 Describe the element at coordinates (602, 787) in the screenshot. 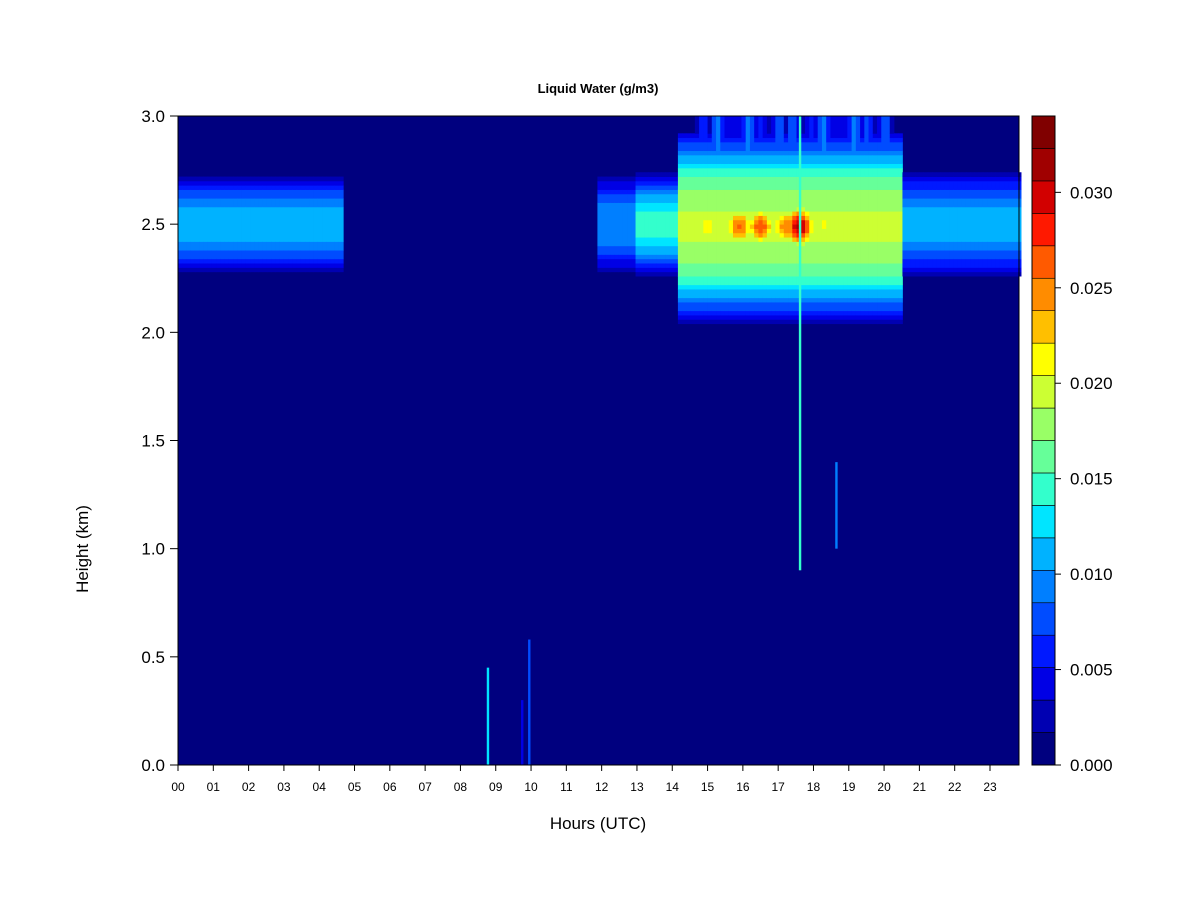

I see `x-tick-label: 12` at that location.